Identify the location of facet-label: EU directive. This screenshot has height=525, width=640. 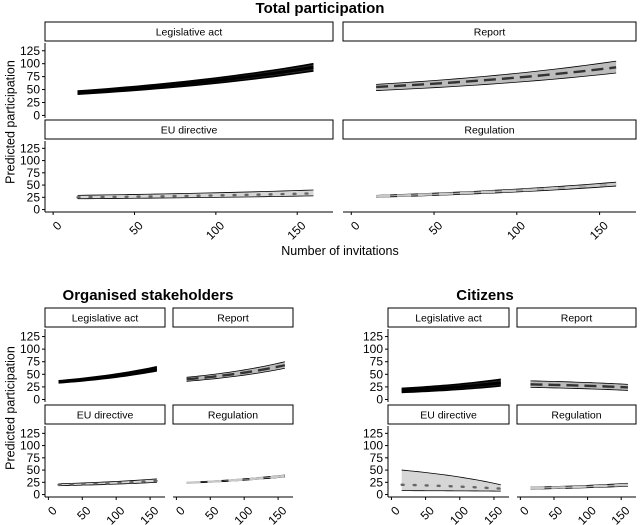
(189, 131).